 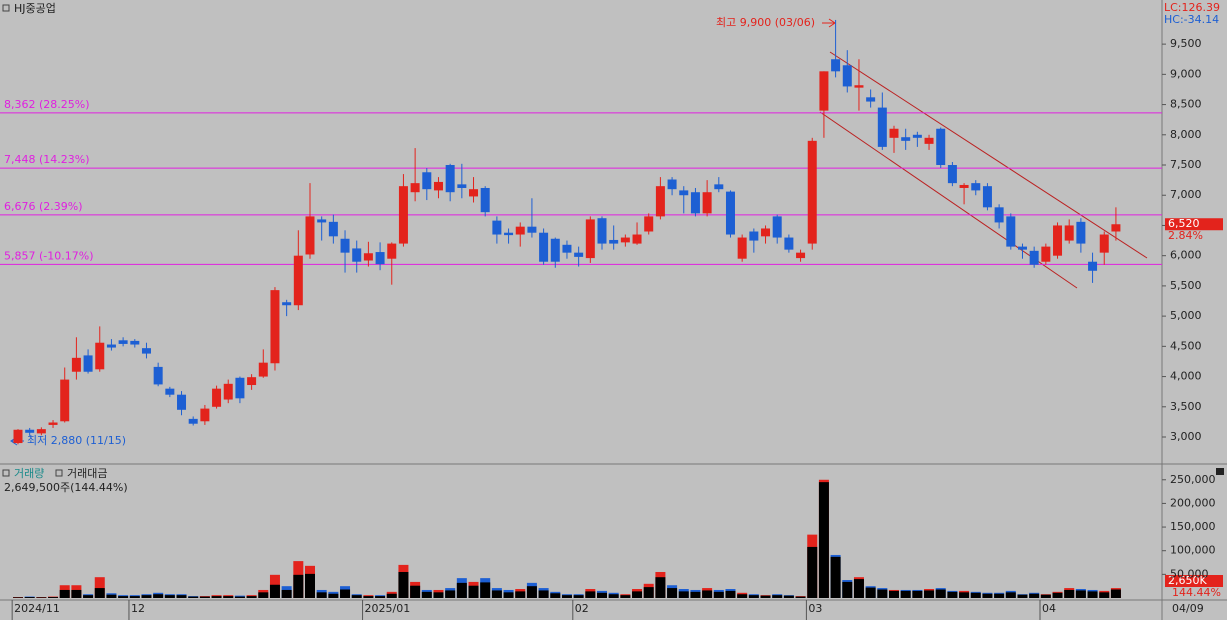 What do you see at coordinates (1184, 223) in the screenshot?
I see `last-price-label: 6,520` at bounding box center [1184, 223].